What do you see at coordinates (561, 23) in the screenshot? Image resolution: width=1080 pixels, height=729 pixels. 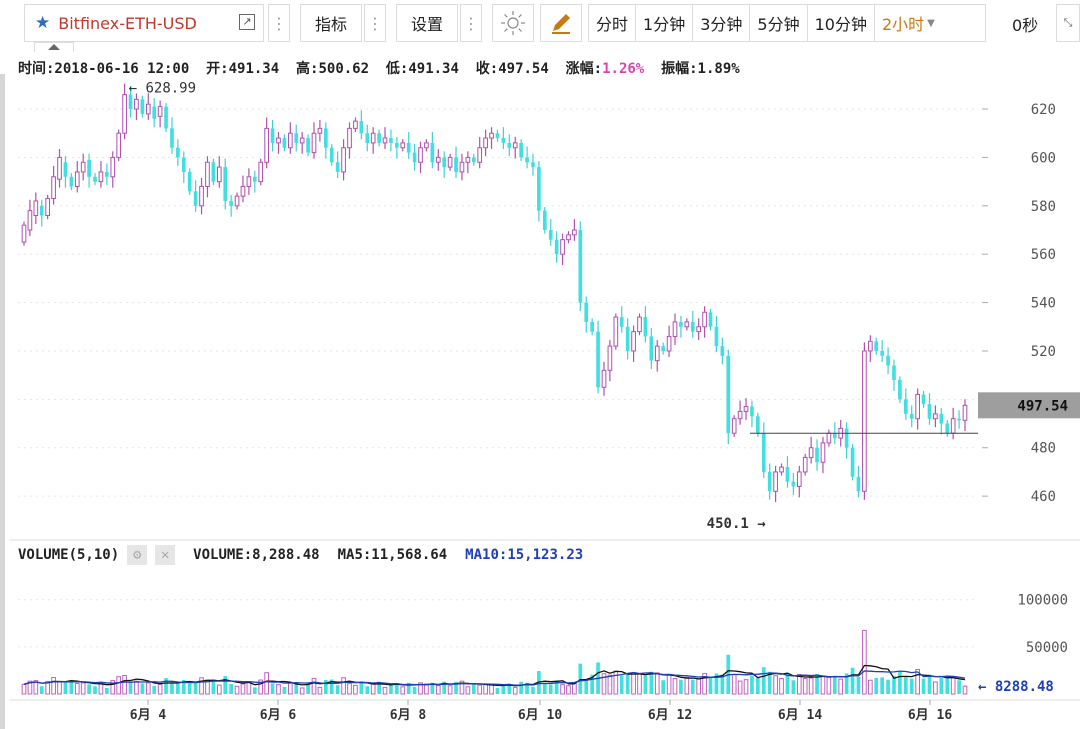 I see `draw-button` at bounding box center [561, 23].